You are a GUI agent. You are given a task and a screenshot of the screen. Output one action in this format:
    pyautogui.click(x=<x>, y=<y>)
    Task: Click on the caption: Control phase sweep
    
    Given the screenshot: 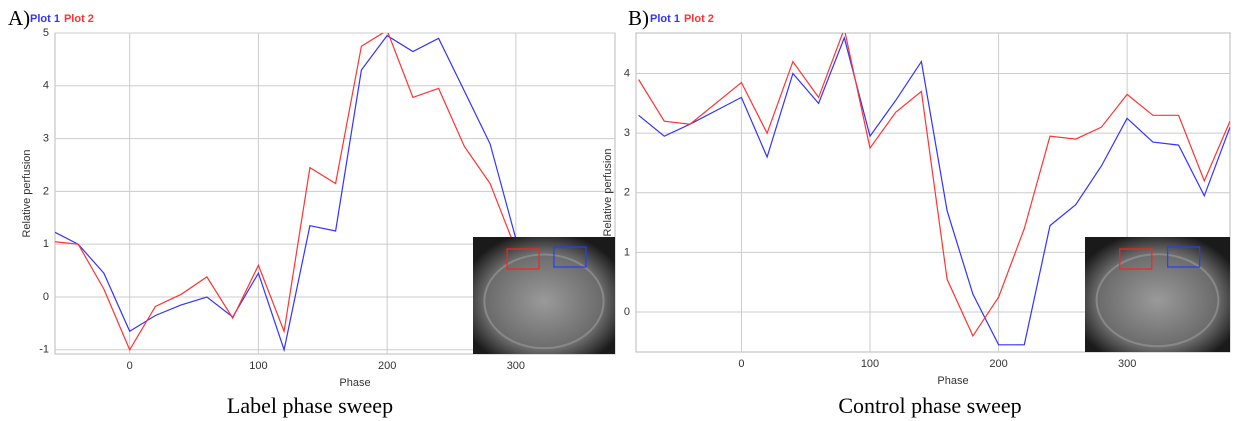 What is the action you would take?
    pyautogui.click(x=929, y=405)
    